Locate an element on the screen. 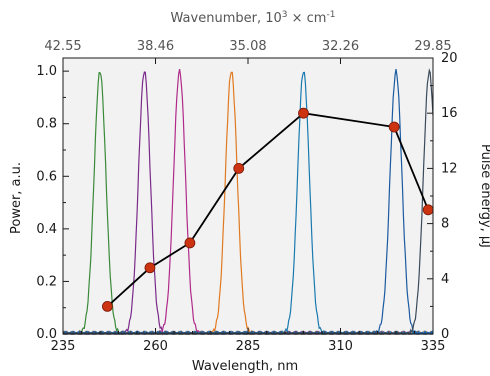  y-tick-label: 0.4 is located at coordinates (46, 229).